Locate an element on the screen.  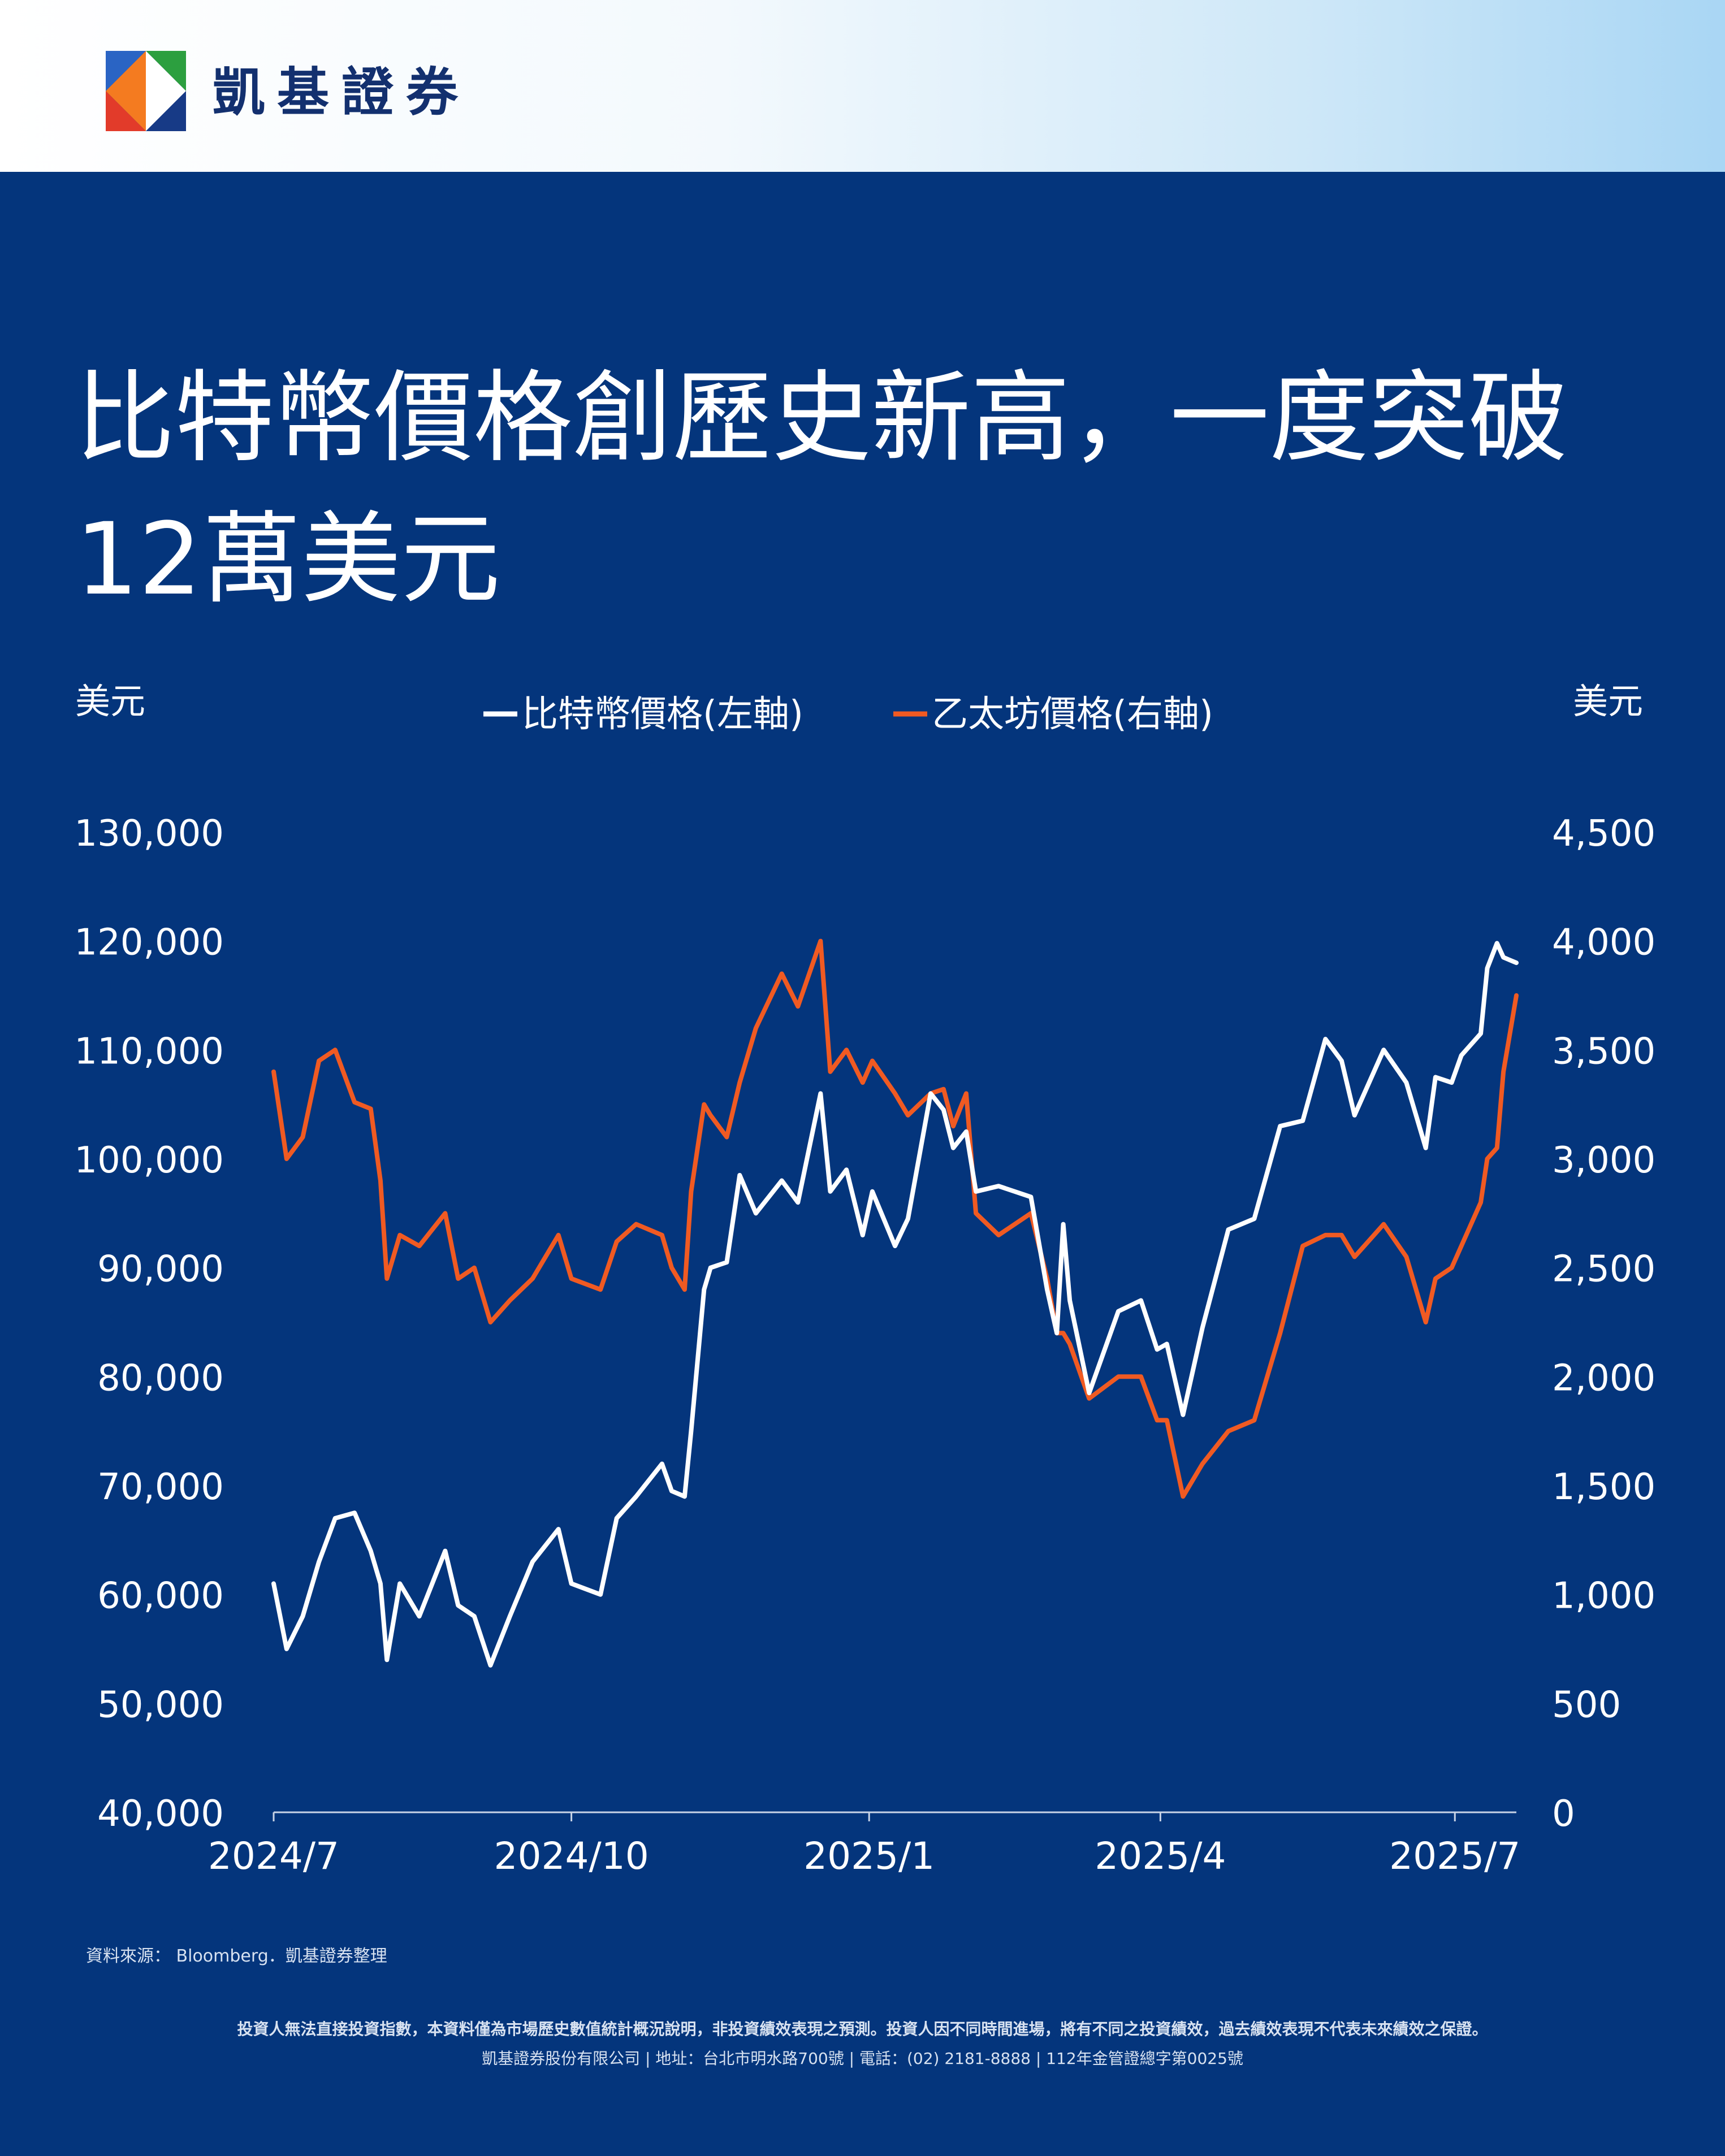
x-axis: 2024/7 2024/10 2025/1 2025/4 2025/7 is located at coordinates (864, 1844).